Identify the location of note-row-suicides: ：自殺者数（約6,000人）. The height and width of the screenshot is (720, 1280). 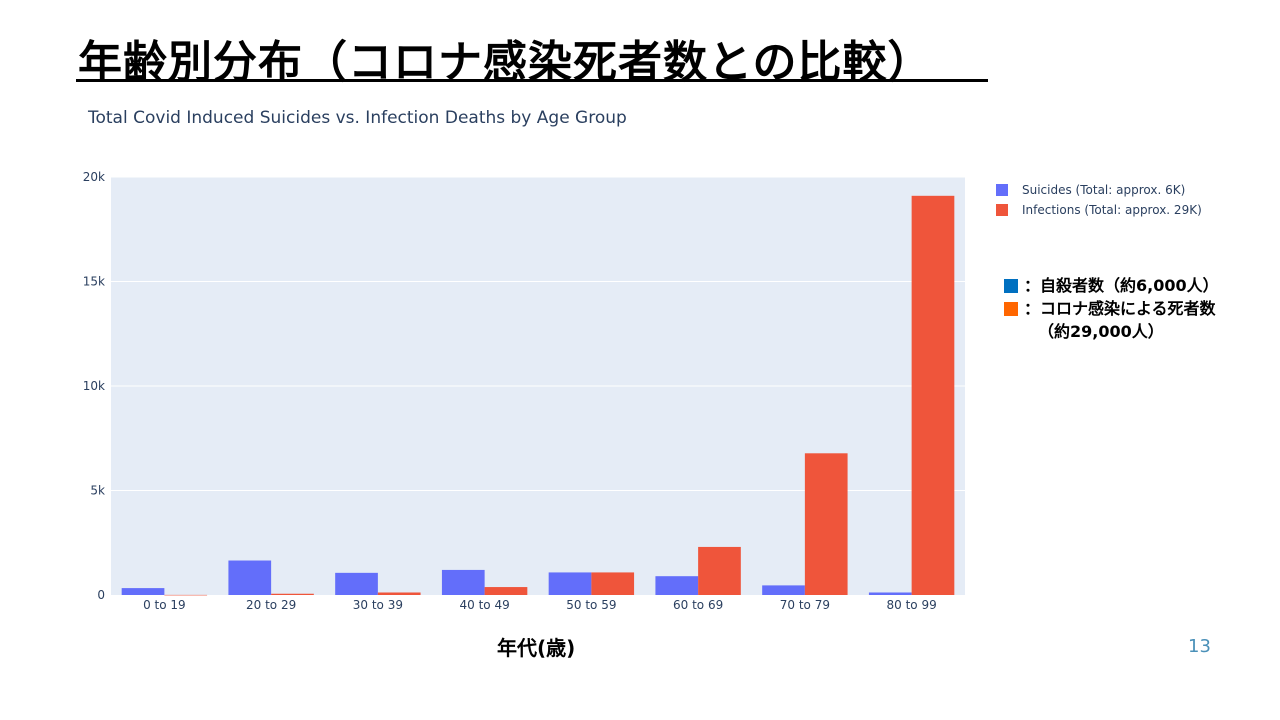
(1111, 285).